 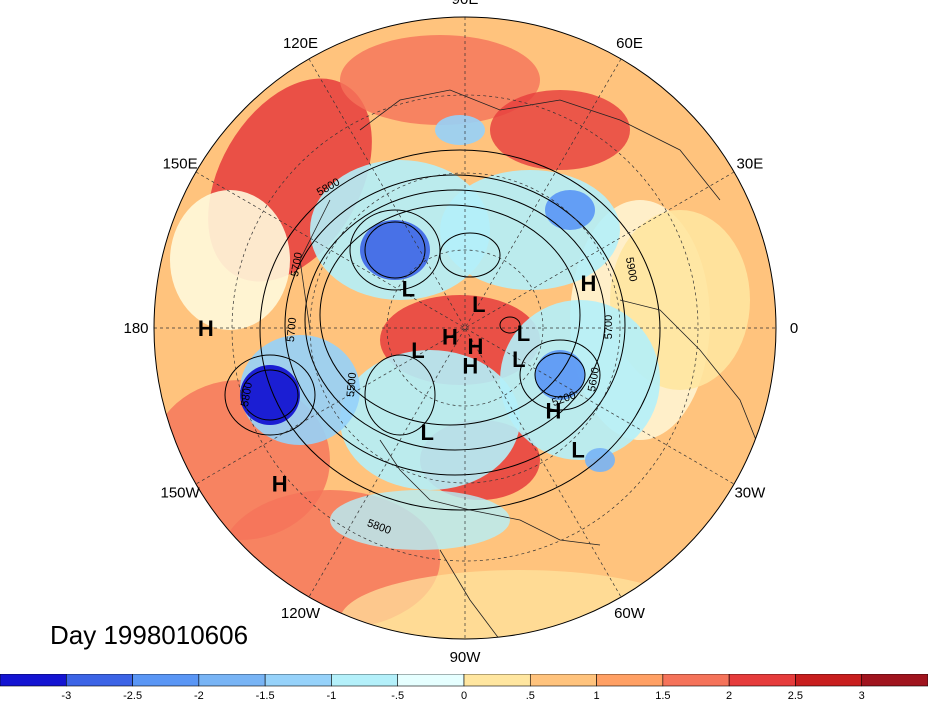 What do you see at coordinates (597, 696) in the screenshot?
I see `colorbar-tick-label: 1` at bounding box center [597, 696].